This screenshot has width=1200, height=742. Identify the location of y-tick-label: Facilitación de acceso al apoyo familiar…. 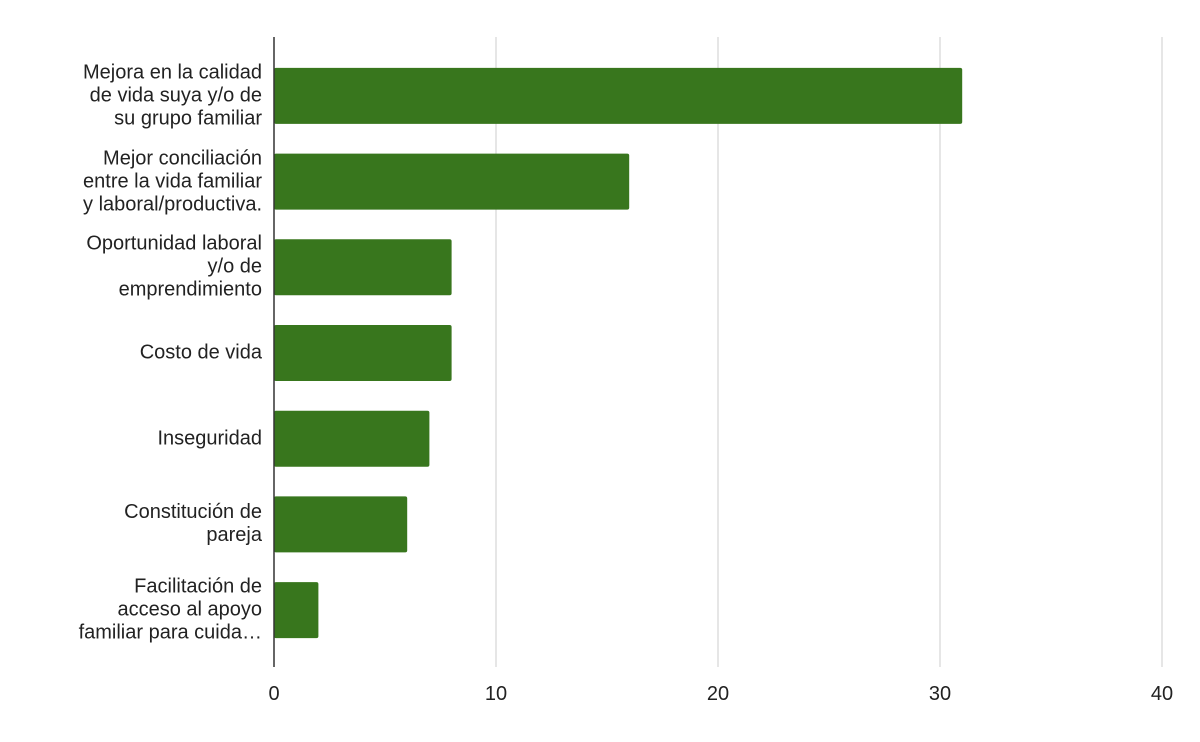
(170, 609).